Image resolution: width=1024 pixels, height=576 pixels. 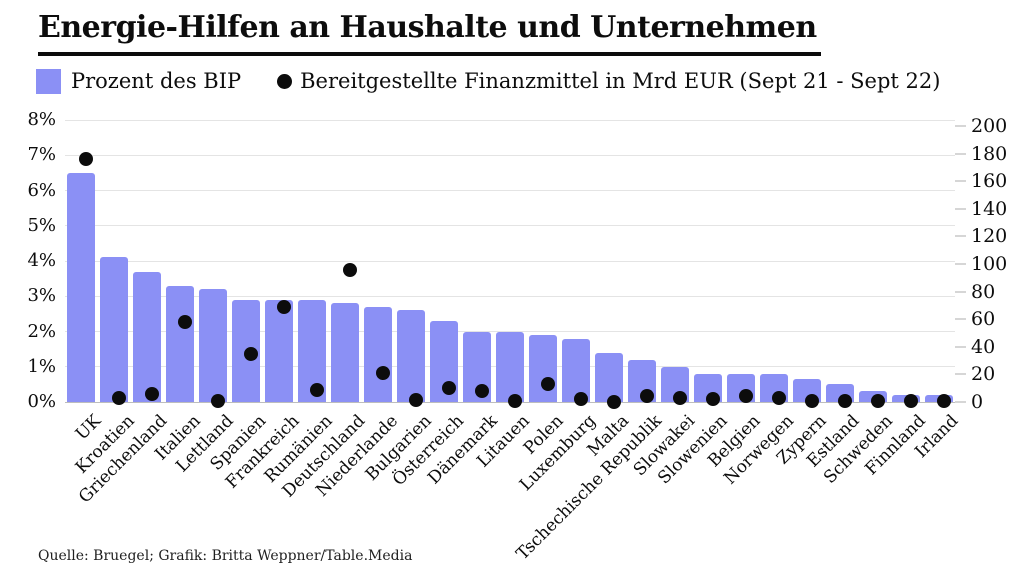 I want to click on left-axis-tick-label: 2%, so click(x=41, y=331).